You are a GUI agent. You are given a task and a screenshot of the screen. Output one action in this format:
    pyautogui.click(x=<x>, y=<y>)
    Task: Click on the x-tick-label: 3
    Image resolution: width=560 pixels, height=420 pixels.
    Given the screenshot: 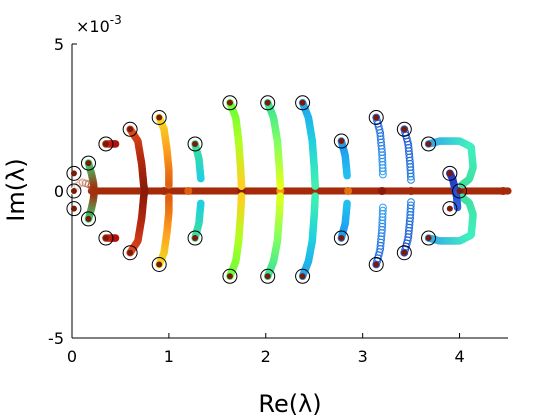 What is the action you would take?
    pyautogui.click(x=363, y=356)
    